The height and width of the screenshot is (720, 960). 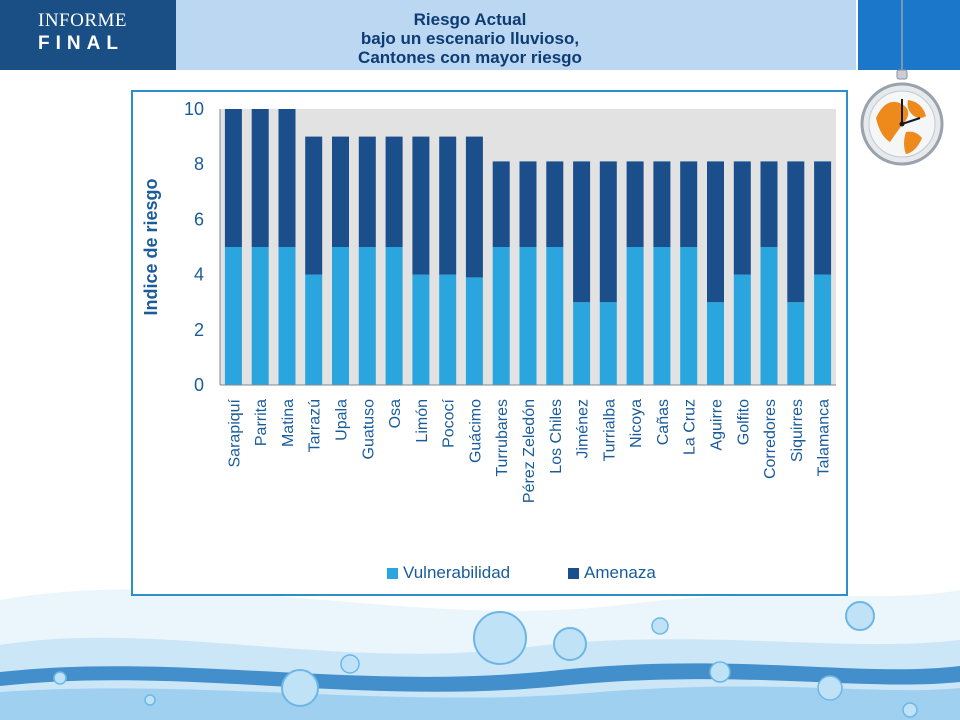 What do you see at coordinates (81, 43) in the screenshot?
I see `brand-line2: FINAL` at bounding box center [81, 43].